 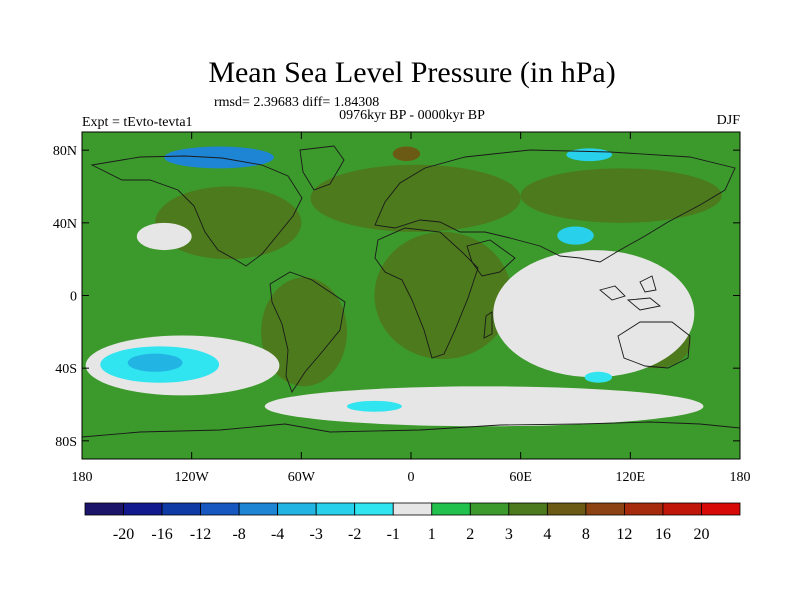 I want to click on coastline-australia, so click(x=654, y=345).